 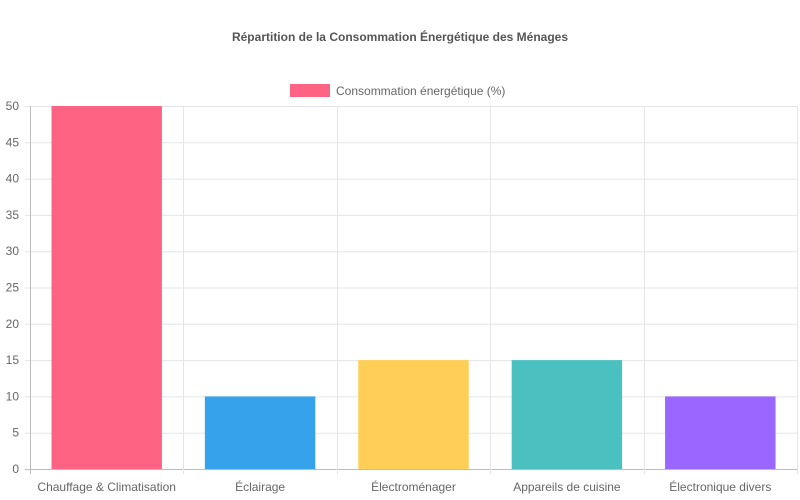 I want to click on y-tick-label: 15, so click(x=13, y=360).